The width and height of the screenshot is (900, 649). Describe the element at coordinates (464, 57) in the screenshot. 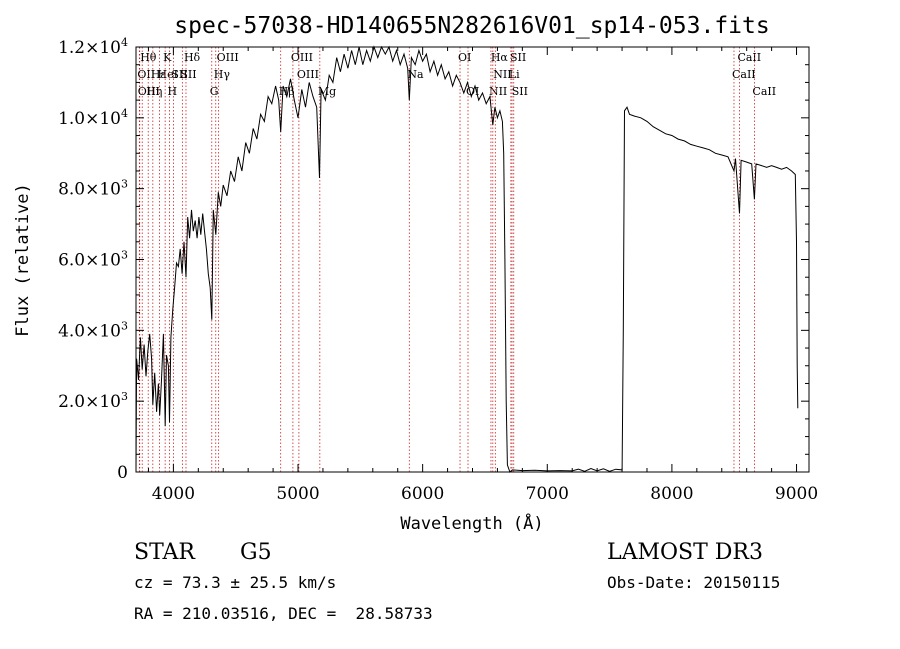

I see `spectral-line-label: OI` at that location.